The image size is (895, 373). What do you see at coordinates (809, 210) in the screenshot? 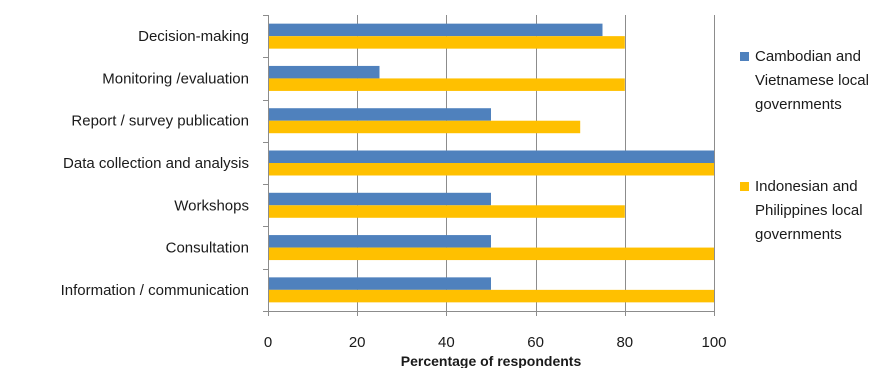
I see `legend-label: Philippines local` at bounding box center [809, 210].